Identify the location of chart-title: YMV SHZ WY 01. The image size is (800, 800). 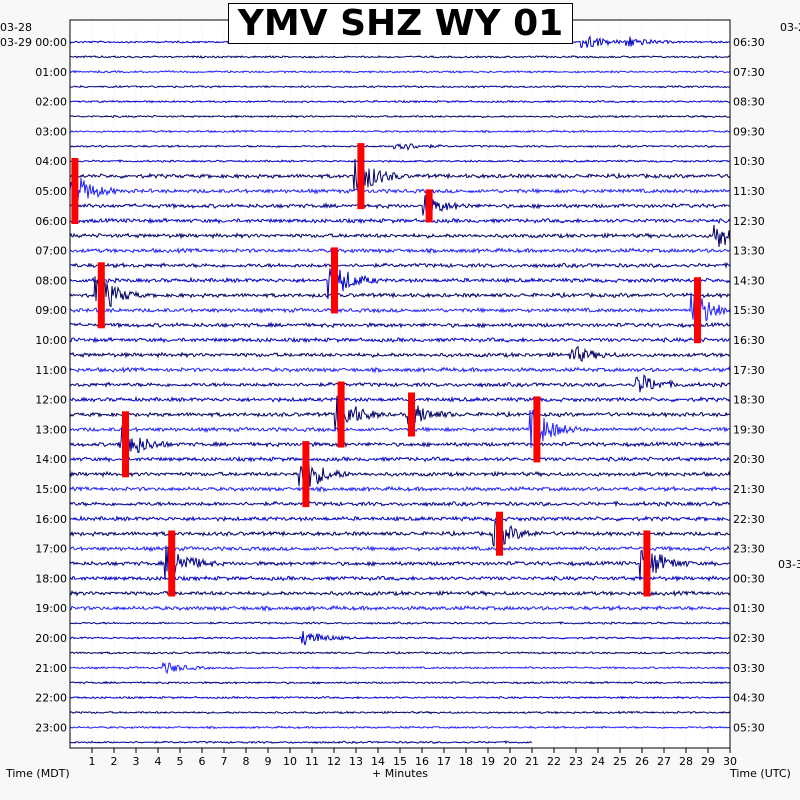
(400, 23).